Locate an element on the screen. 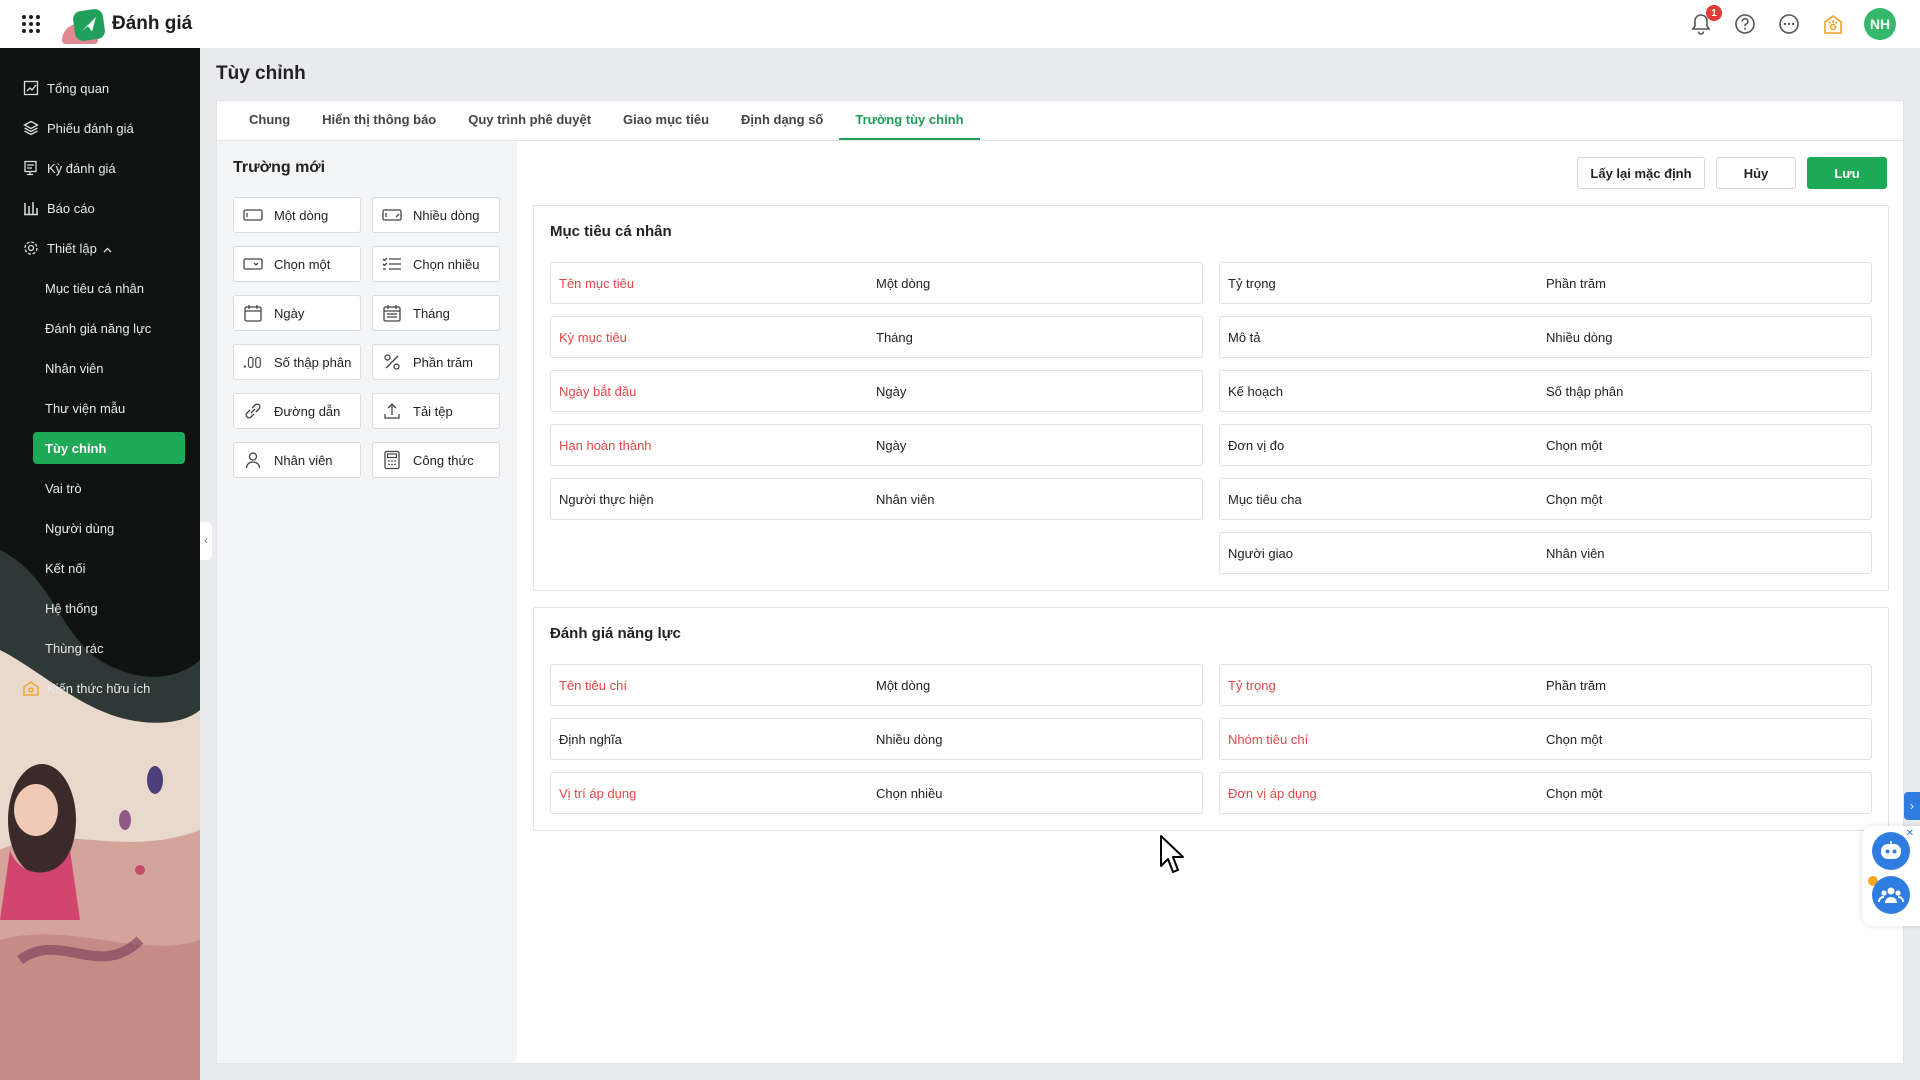 Image resolution: width=1920 pixels, height=1080 pixels. mouse-cursor is located at coordinates (1172, 854).